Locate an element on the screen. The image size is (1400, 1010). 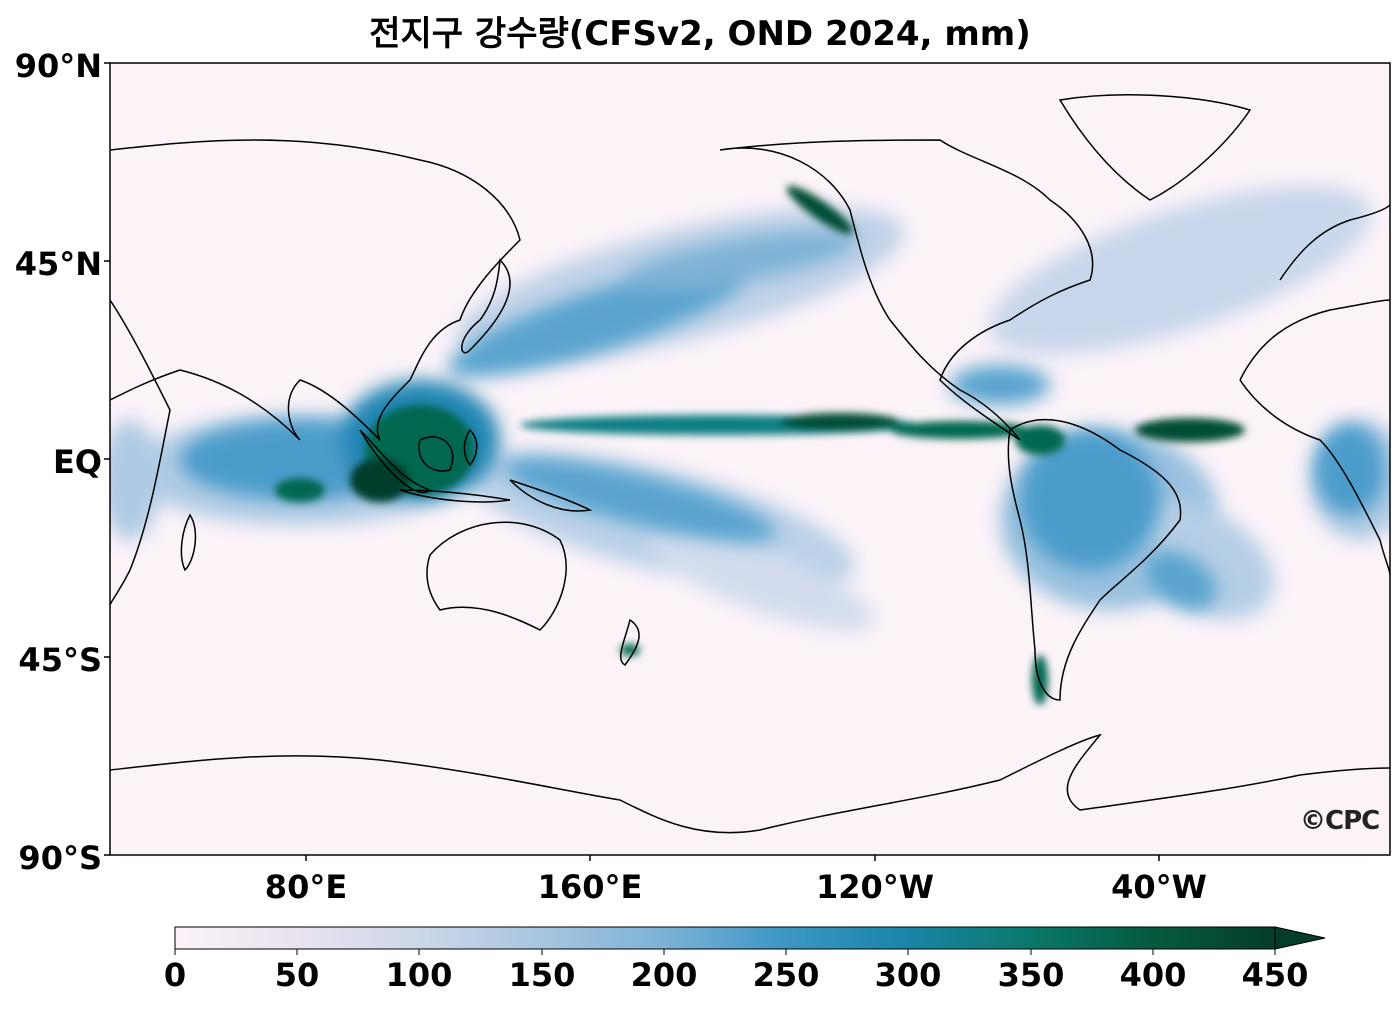
cpc-credit: ©CPC is located at coordinates (1340, 821).